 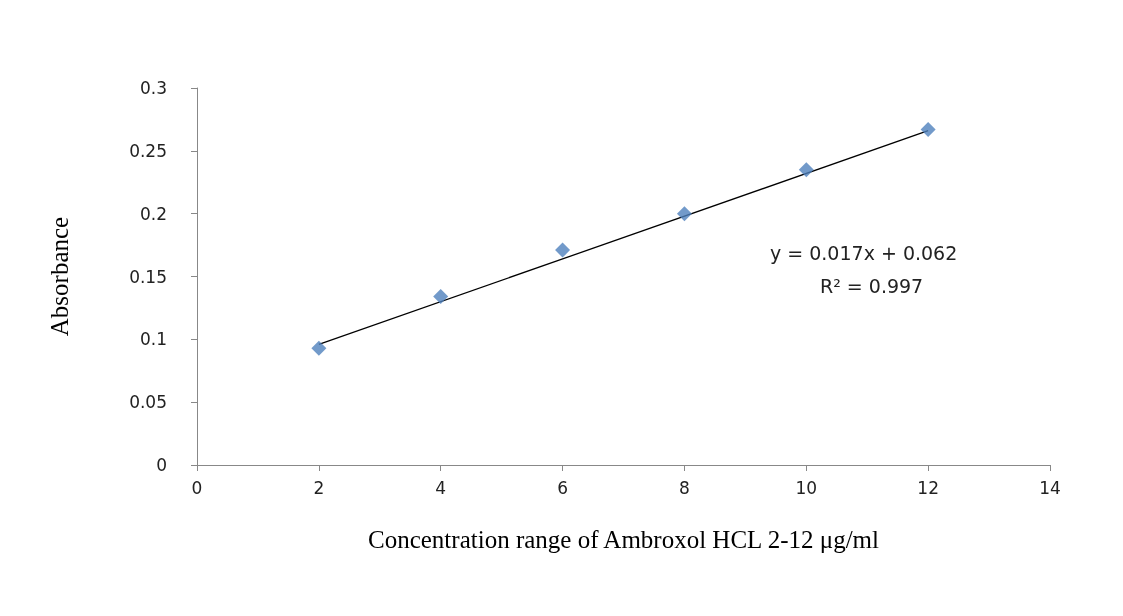 I want to click on y-tick-label: 0.1, so click(x=153, y=339).